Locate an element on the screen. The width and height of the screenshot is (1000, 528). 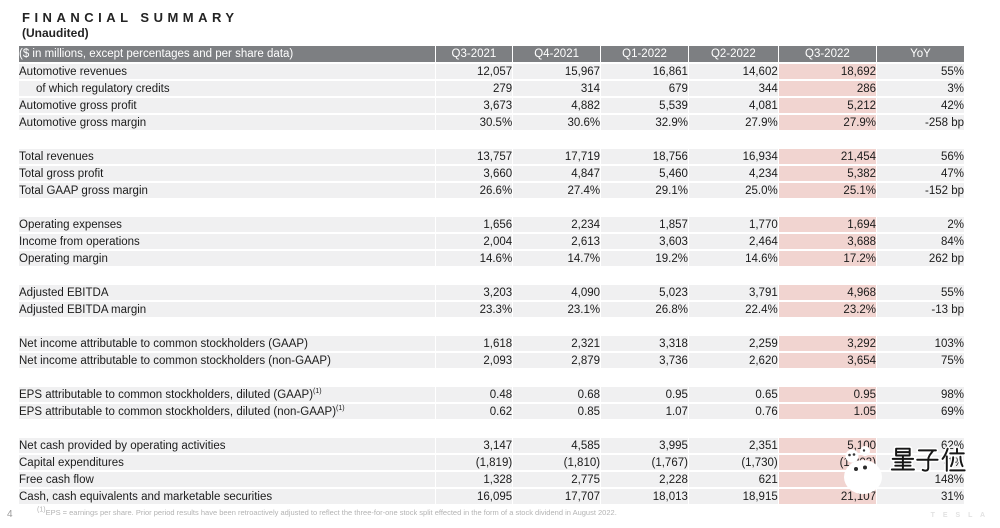
cell-q3-2021: 3,203 is located at coordinates (474, 292).